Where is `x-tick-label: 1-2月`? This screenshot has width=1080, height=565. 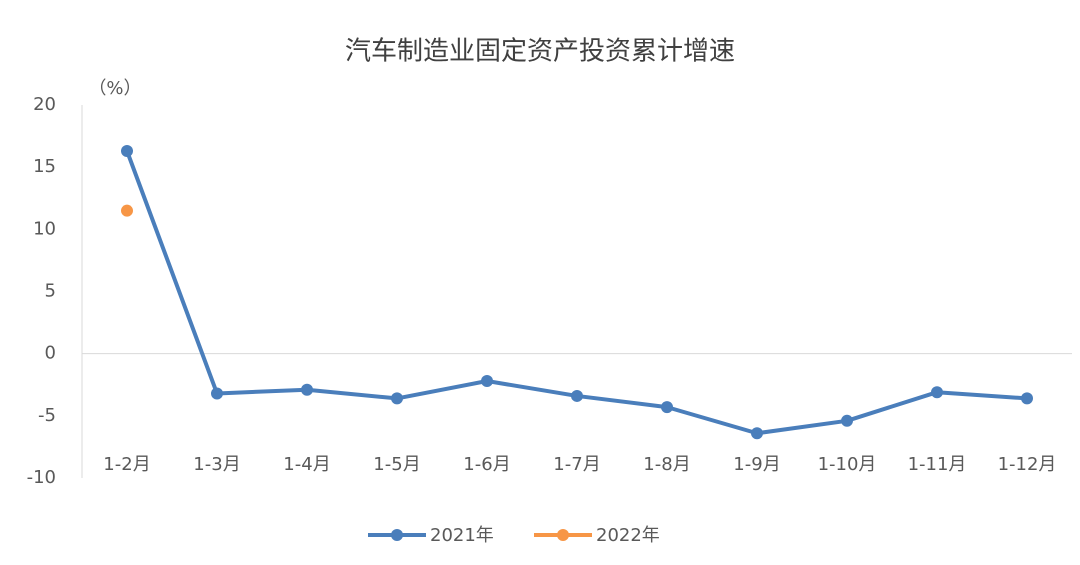
x-tick-label: 1-2月 is located at coordinates (126, 464).